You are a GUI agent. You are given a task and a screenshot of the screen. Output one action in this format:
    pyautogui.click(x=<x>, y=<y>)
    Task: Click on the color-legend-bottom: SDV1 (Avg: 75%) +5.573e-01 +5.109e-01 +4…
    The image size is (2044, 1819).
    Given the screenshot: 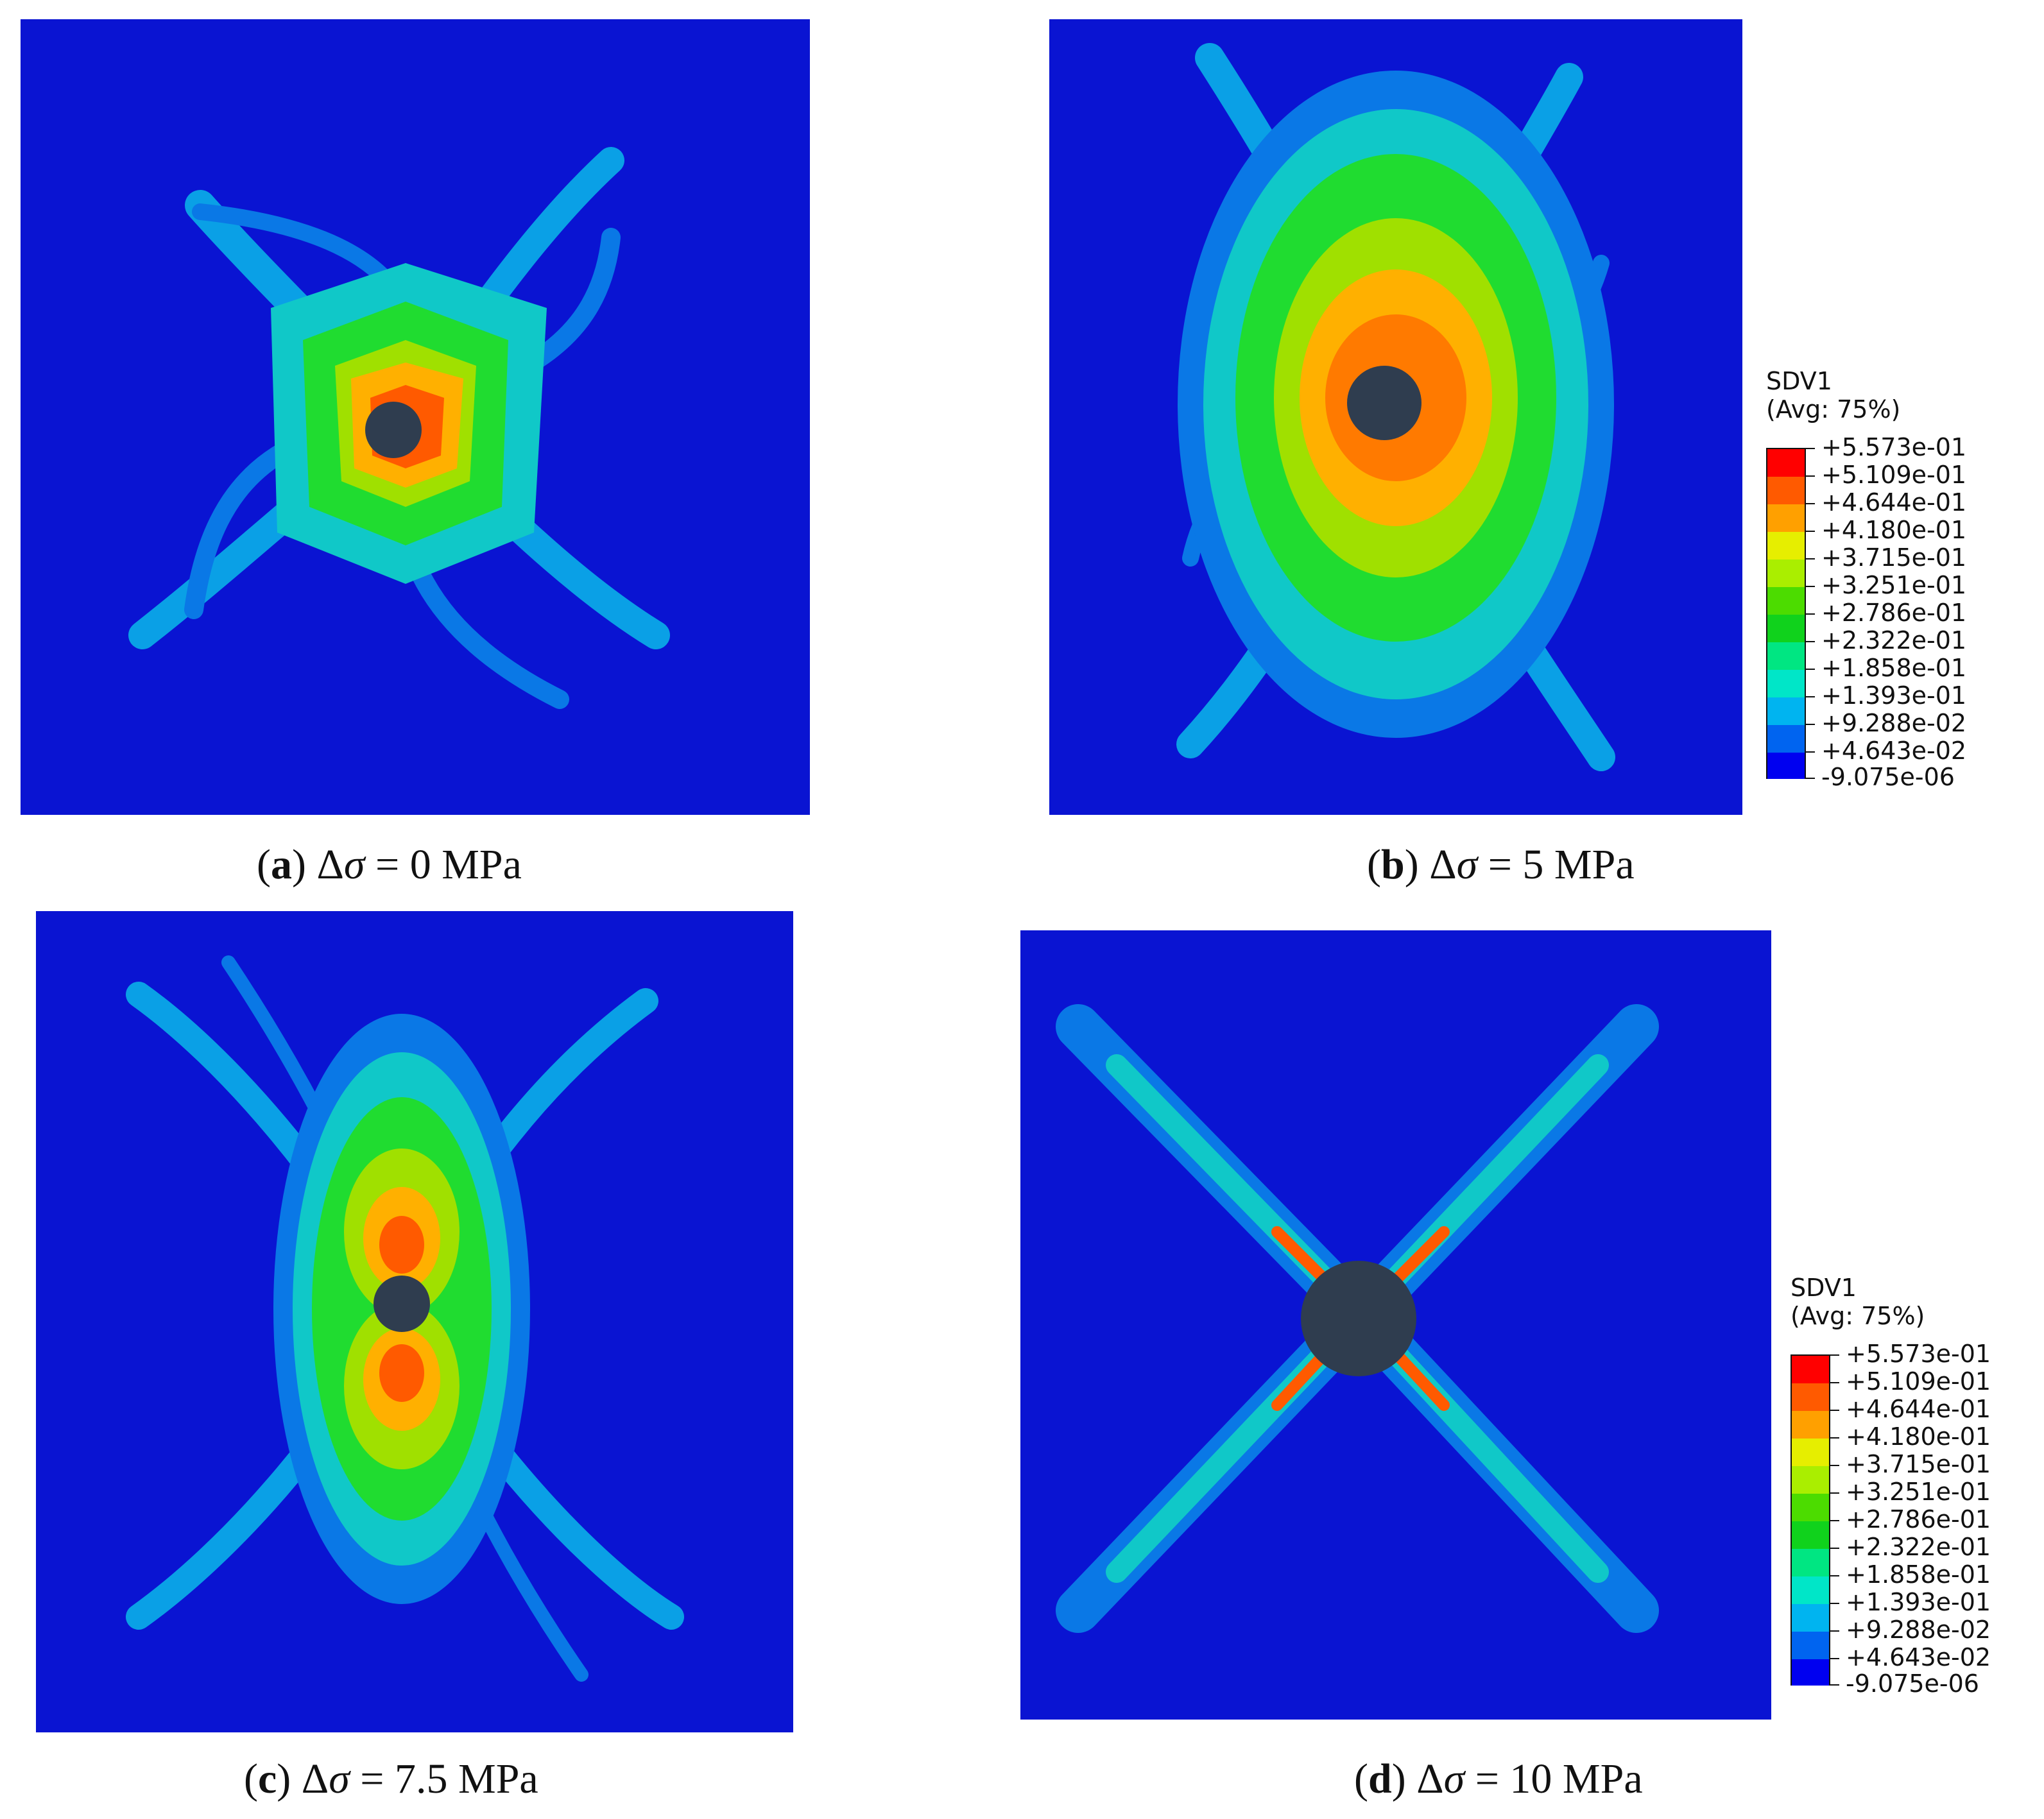 What is the action you would take?
    pyautogui.click(x=1891, y=1485)
    